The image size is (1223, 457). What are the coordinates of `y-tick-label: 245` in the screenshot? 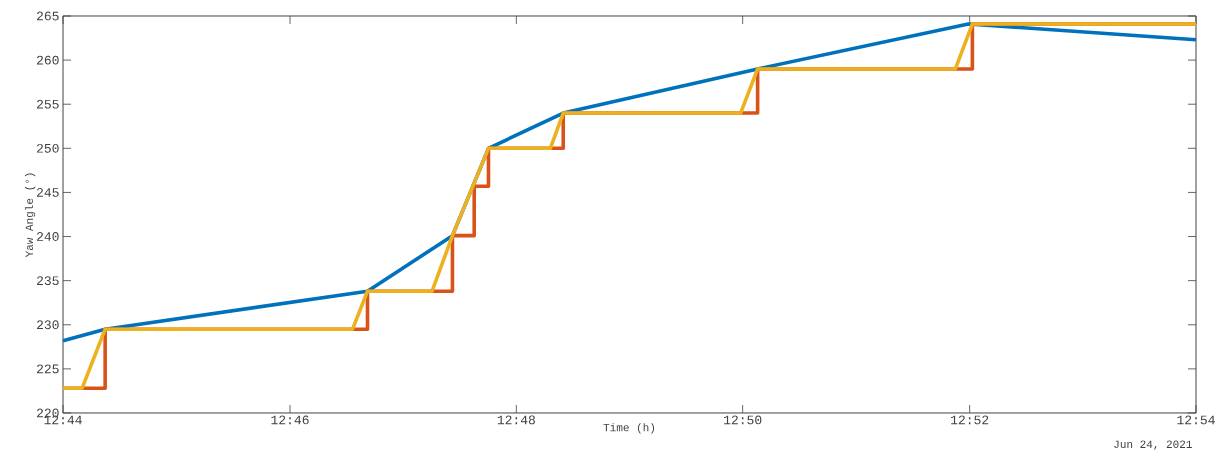 It's located at (47, 192).